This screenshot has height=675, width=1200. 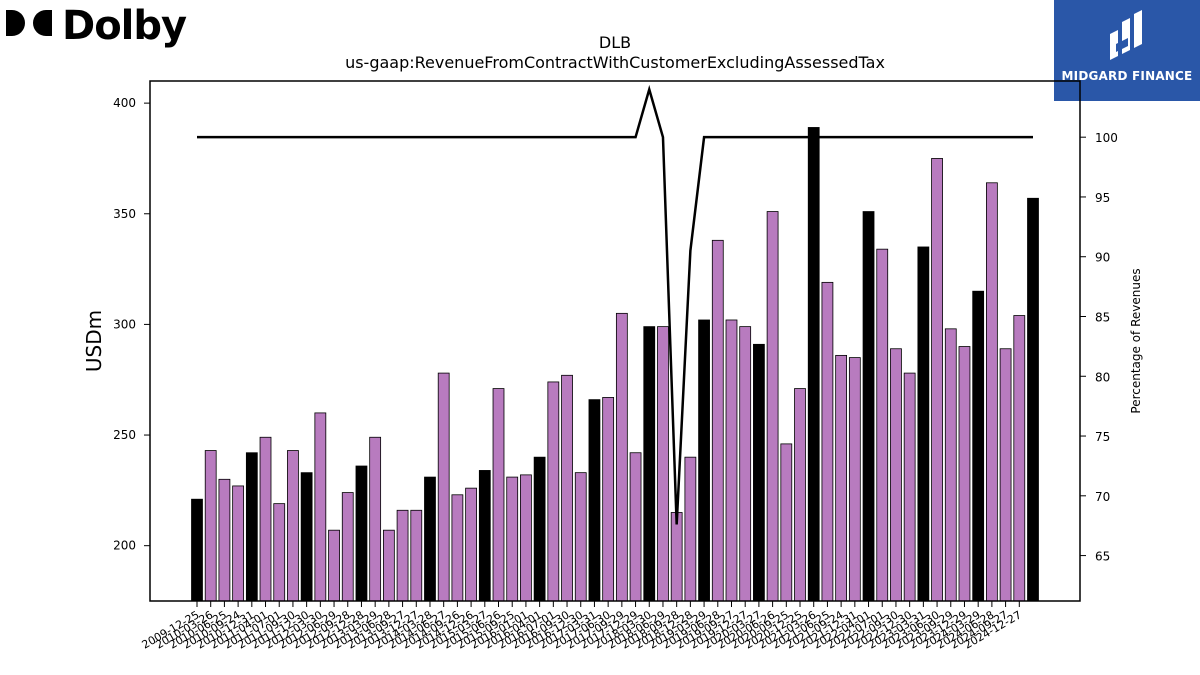 What do you see at coordinates (124, 26) in the screenshot?
I see `brand-name: Dolby` at bounding box center [124, 26].